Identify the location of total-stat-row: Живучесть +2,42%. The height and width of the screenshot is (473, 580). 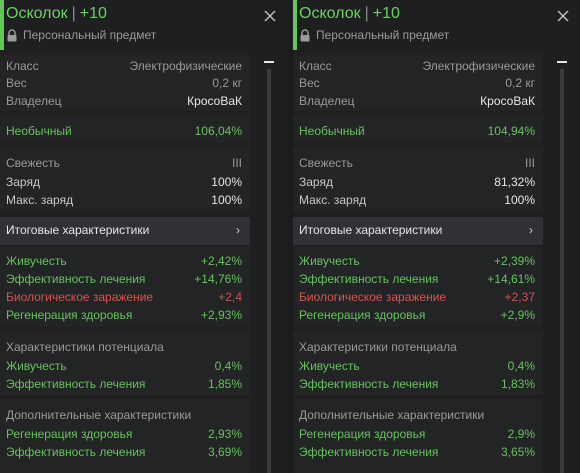
(124, 261).